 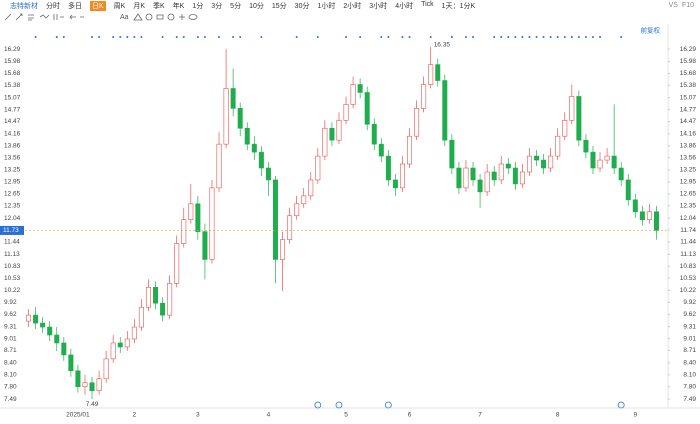 What do you see at coordinates (10, 399) in the screenshot?
I see `y-tick-label: 7.49` at bounding box center [10, 399].